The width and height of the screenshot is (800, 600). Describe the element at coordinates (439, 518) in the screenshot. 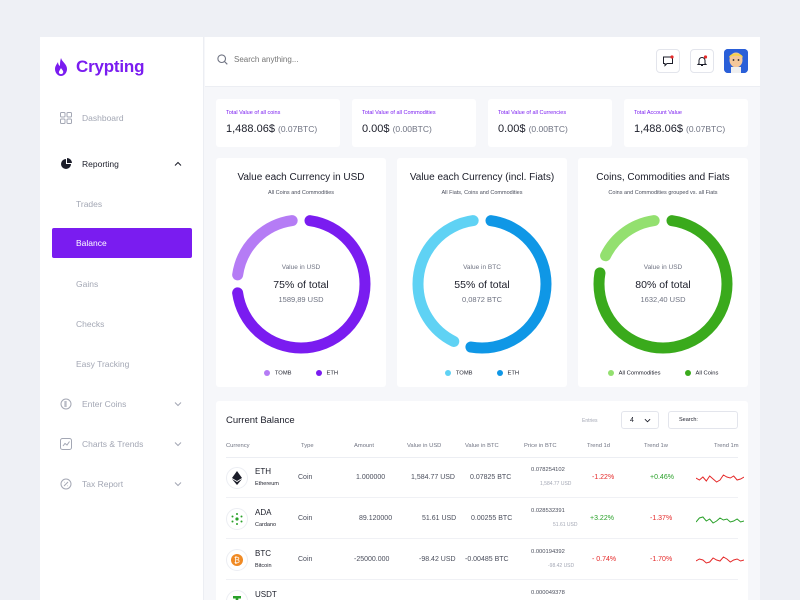

I see `value-usd: 51.61 USD` at that location.